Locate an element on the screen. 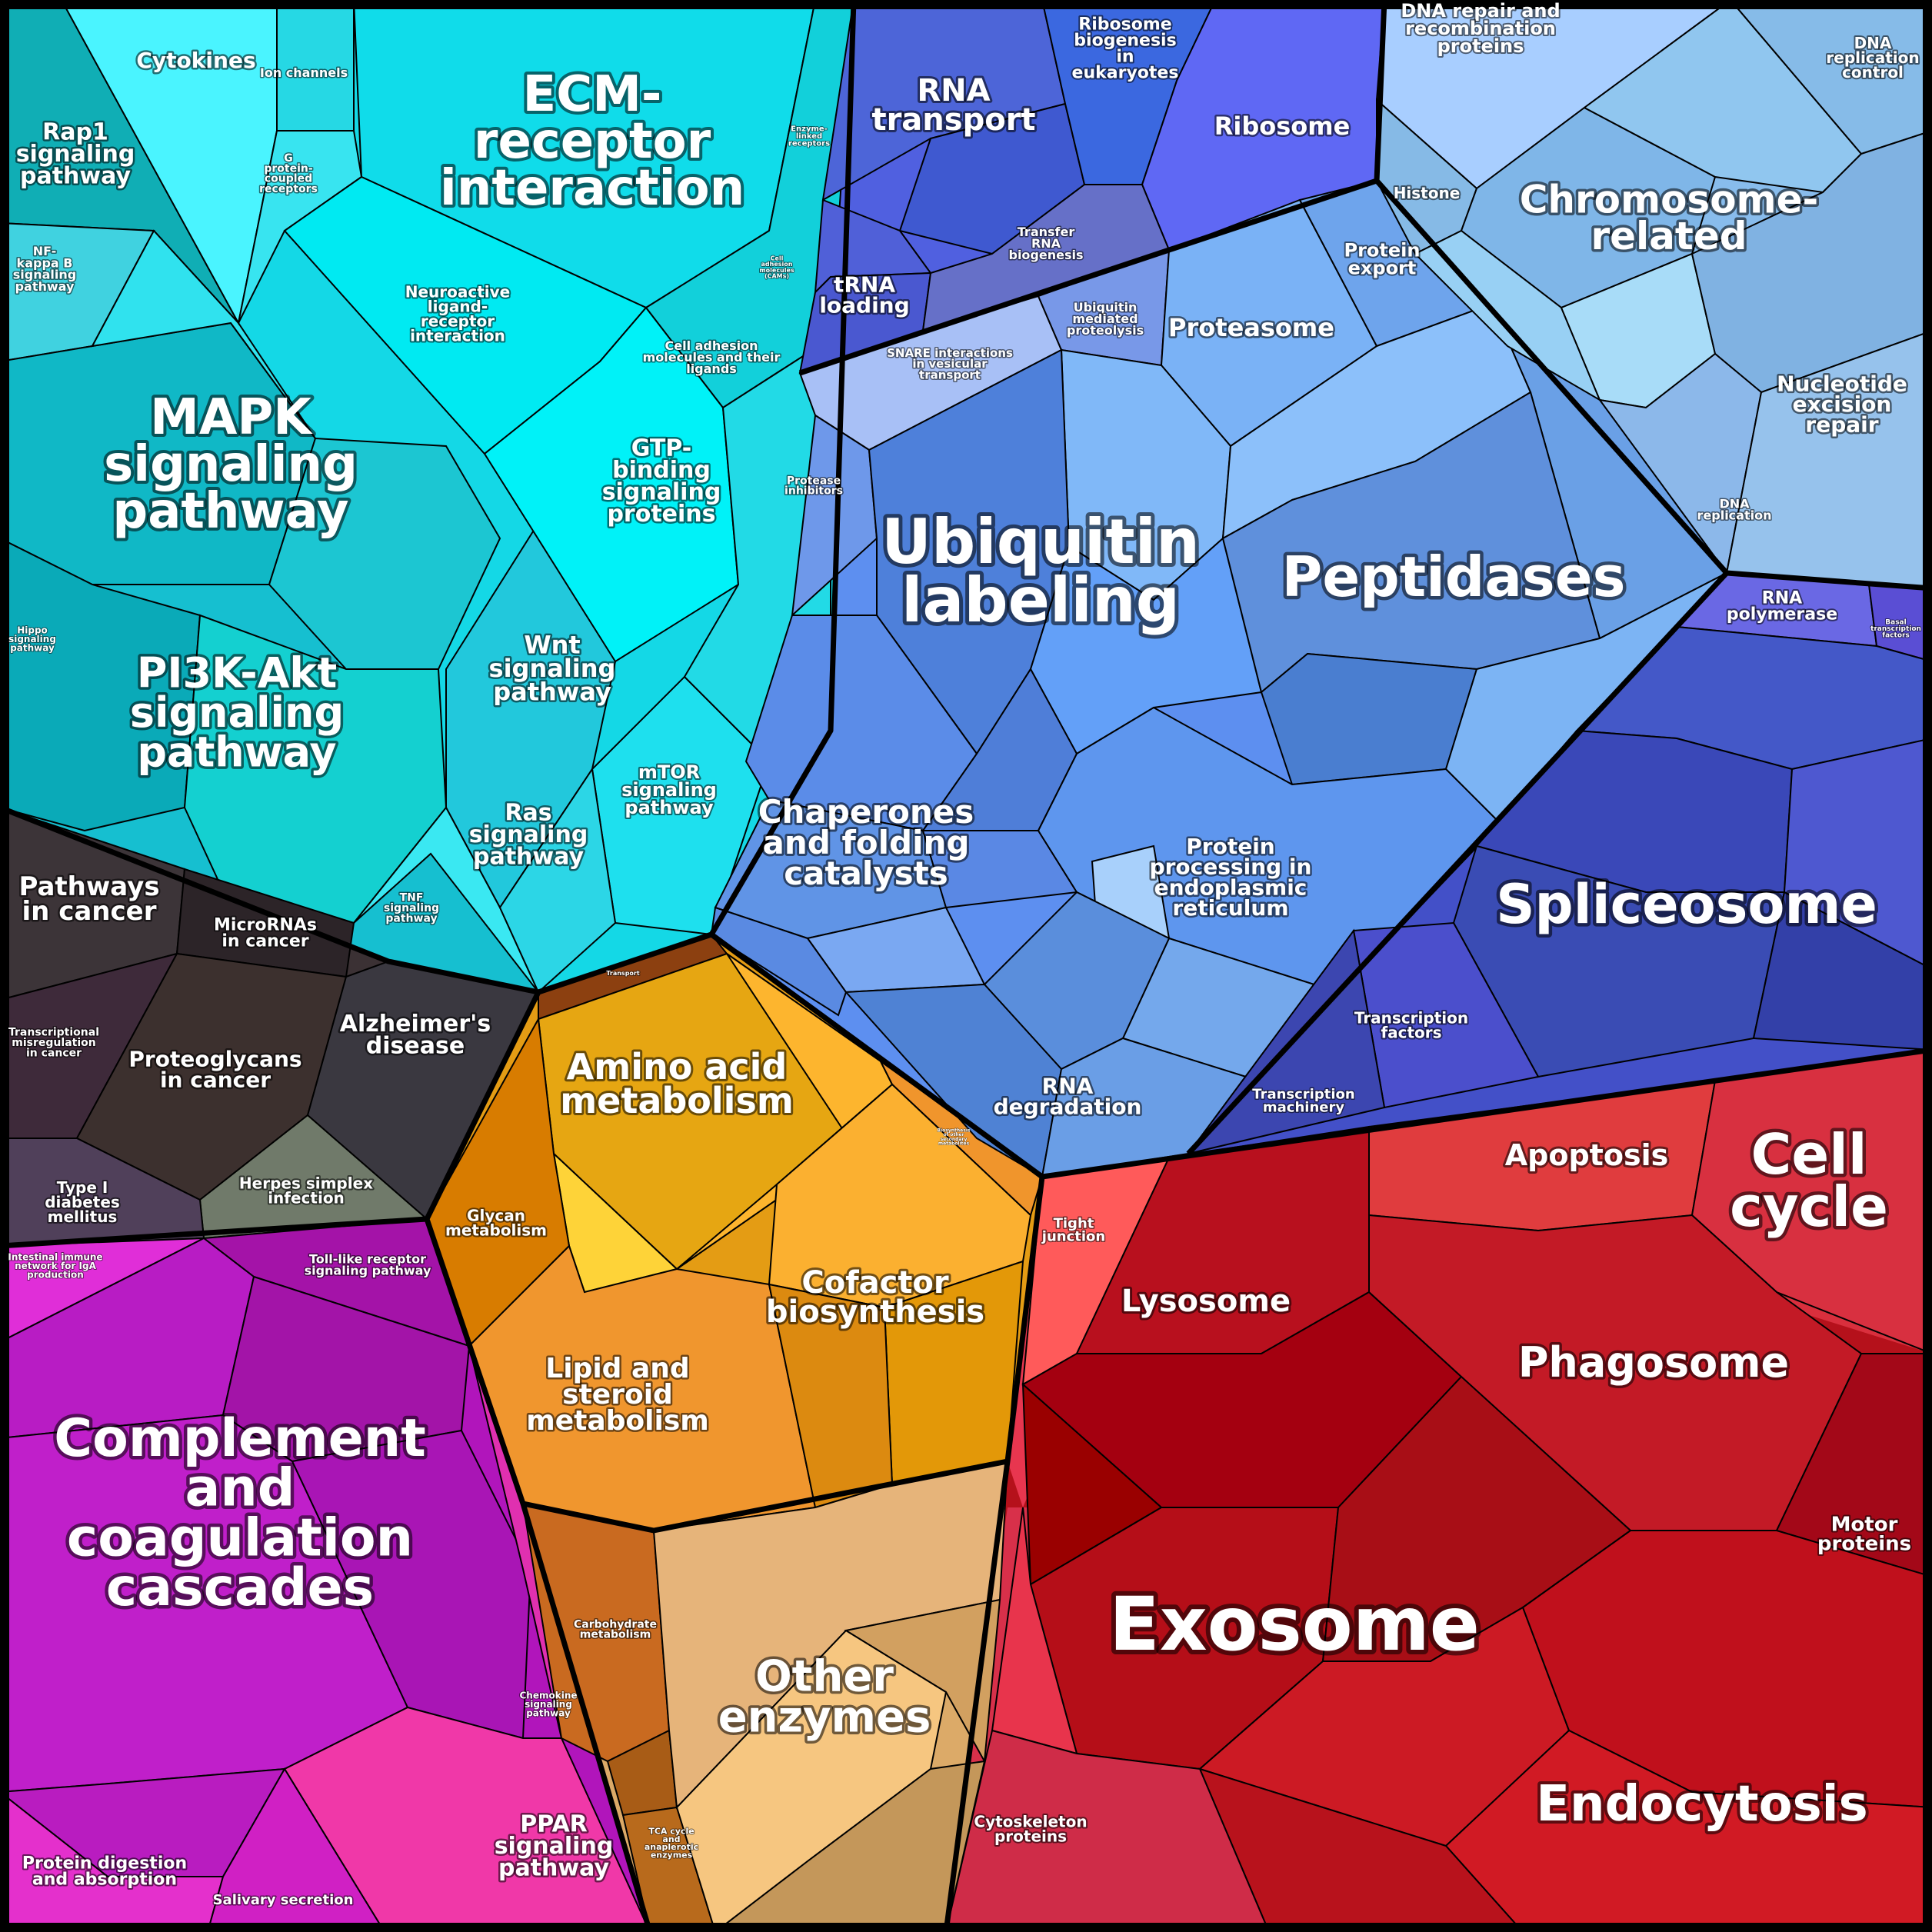 Image resolution: width=1932 pixels, height=1932 pixels. label-trna: tRNA loading is located at coordinates (864, 295).